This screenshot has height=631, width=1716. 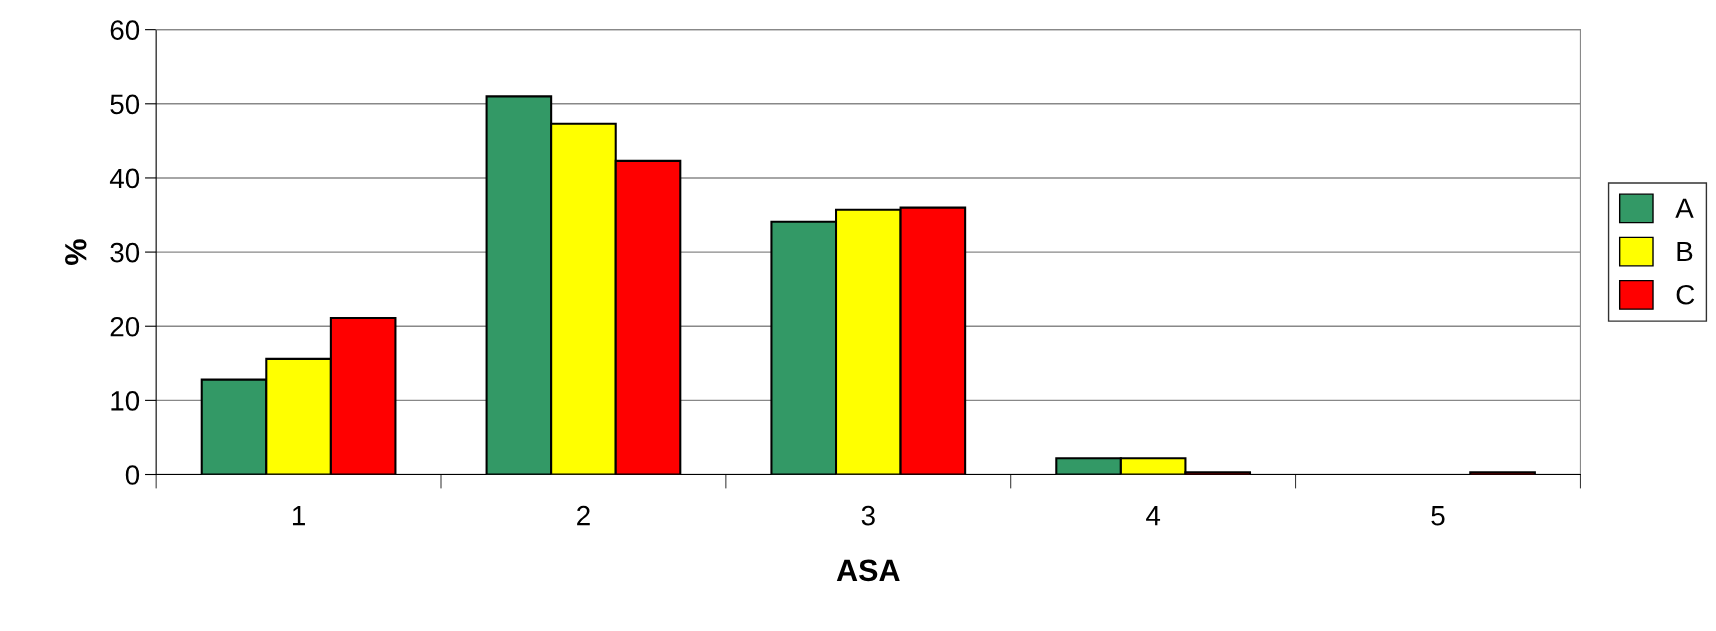 What do you see at coordinates (1685, 294) in the screenshot?
I see `legend-label: C` at bounding box center [1685, 294].